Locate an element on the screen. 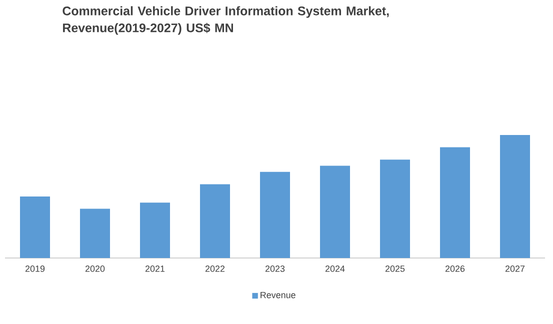 This screenshot has width=553, height=324. x-tick-label: 2026 is located at coordinates (455, 269).